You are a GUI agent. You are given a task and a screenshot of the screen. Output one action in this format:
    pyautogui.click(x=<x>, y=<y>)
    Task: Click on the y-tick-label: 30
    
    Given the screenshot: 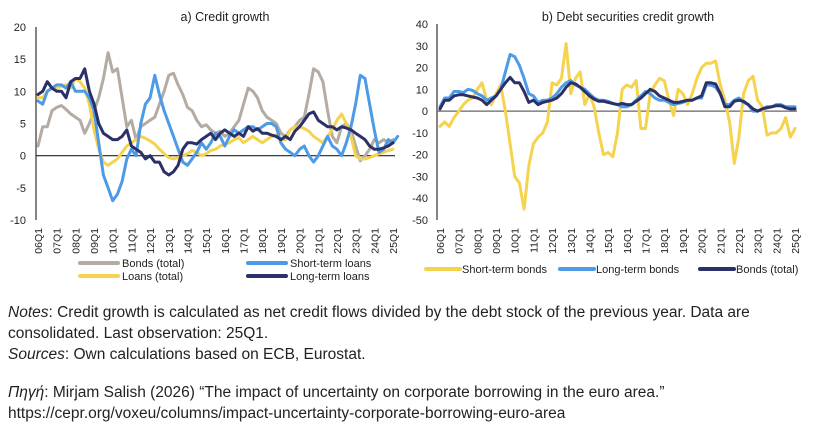 What is the action you would take?
    pyautogui.click(x=422, y=47)
    